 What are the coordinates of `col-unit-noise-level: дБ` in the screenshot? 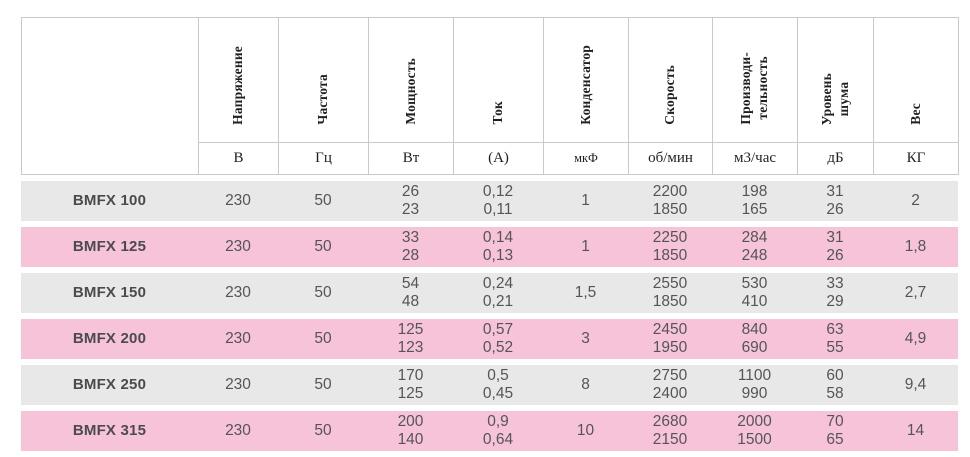 It's located at (835, 158).